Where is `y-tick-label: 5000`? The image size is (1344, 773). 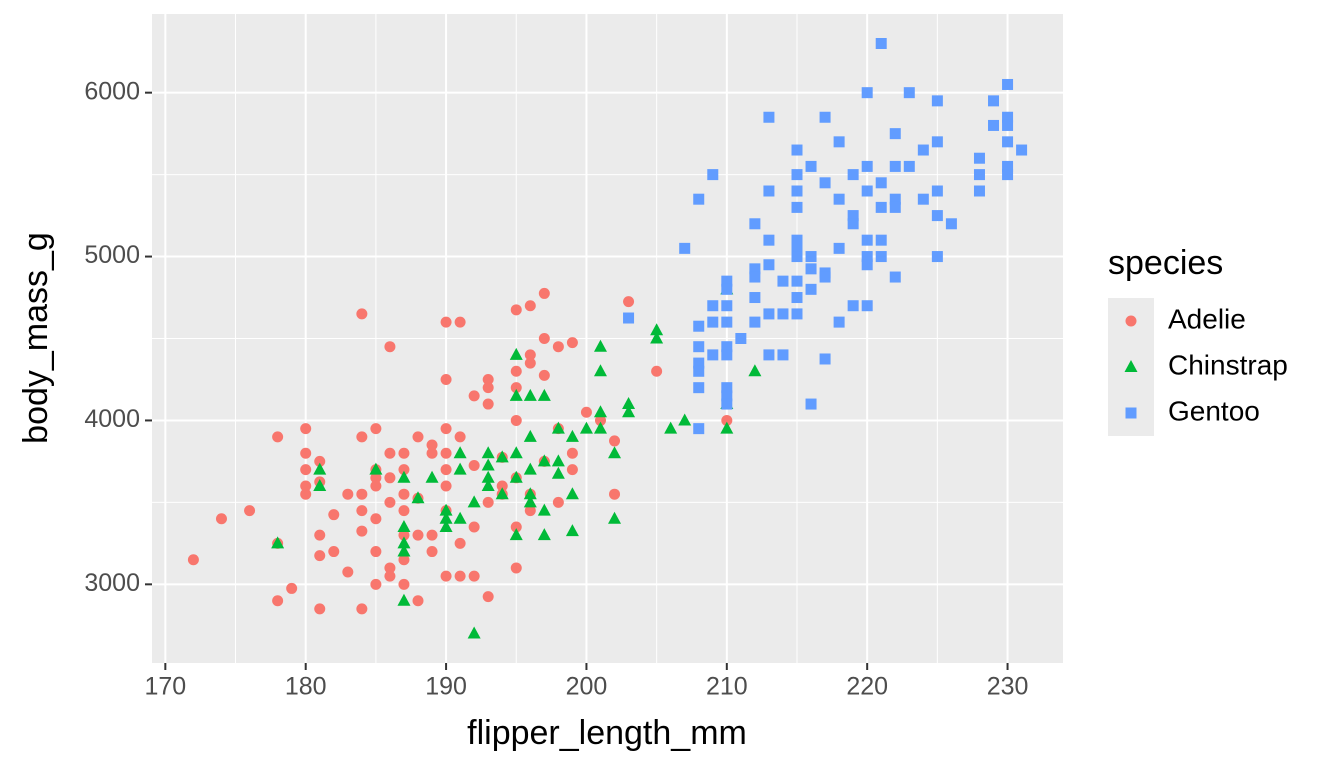 y-tick-label: 5000 is located at coordinates (112, 255).